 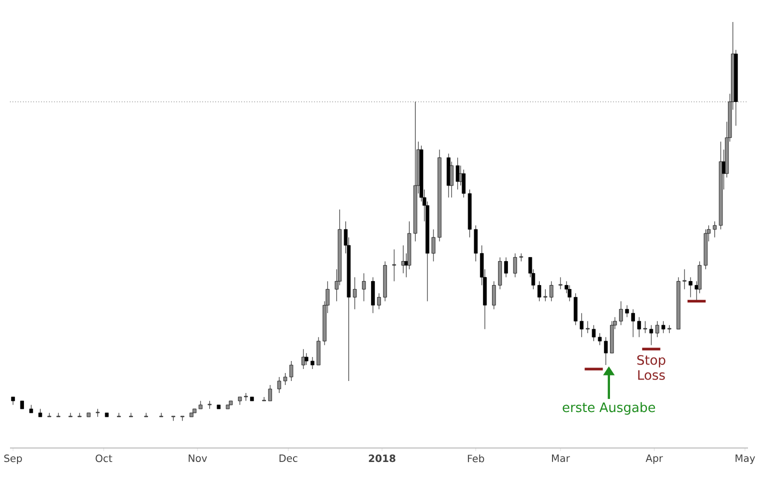 What do you see at coordinates (609, 408) in the screenshot?
I see `annotation: erste Ausgabe` at bounding box center [609, 408].